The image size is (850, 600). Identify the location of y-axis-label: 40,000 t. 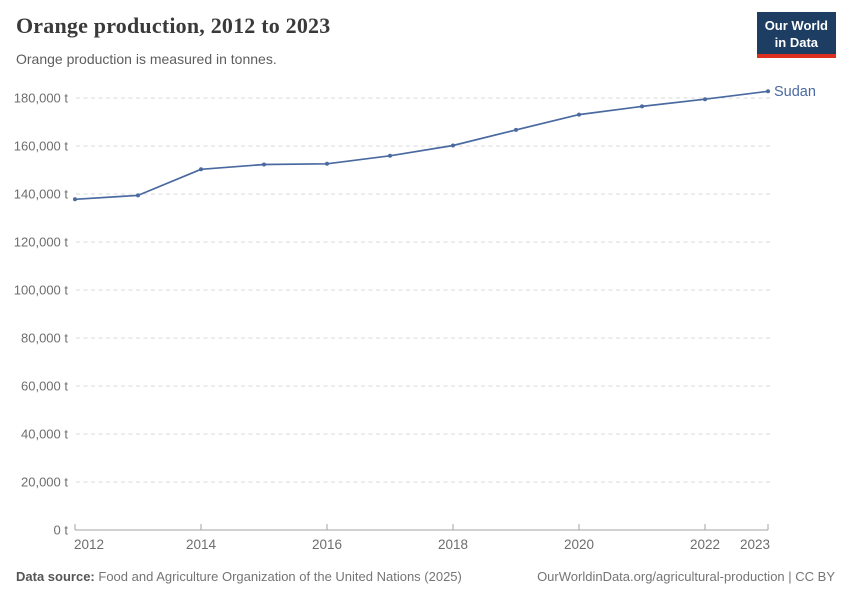
(44, 434).